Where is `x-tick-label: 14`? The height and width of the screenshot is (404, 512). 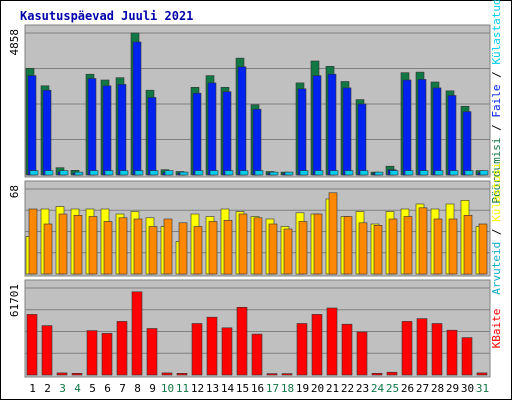
x-tick-label: 14 is located at coordinates (228, 388).